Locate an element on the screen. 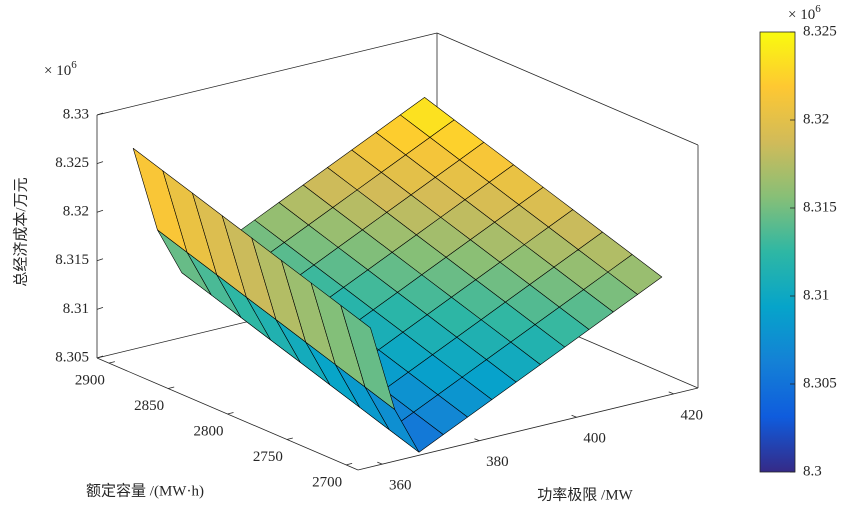 The image size is (864, 524). colorbar-tick-label: 8.32 is located at coordinates (816, 119).